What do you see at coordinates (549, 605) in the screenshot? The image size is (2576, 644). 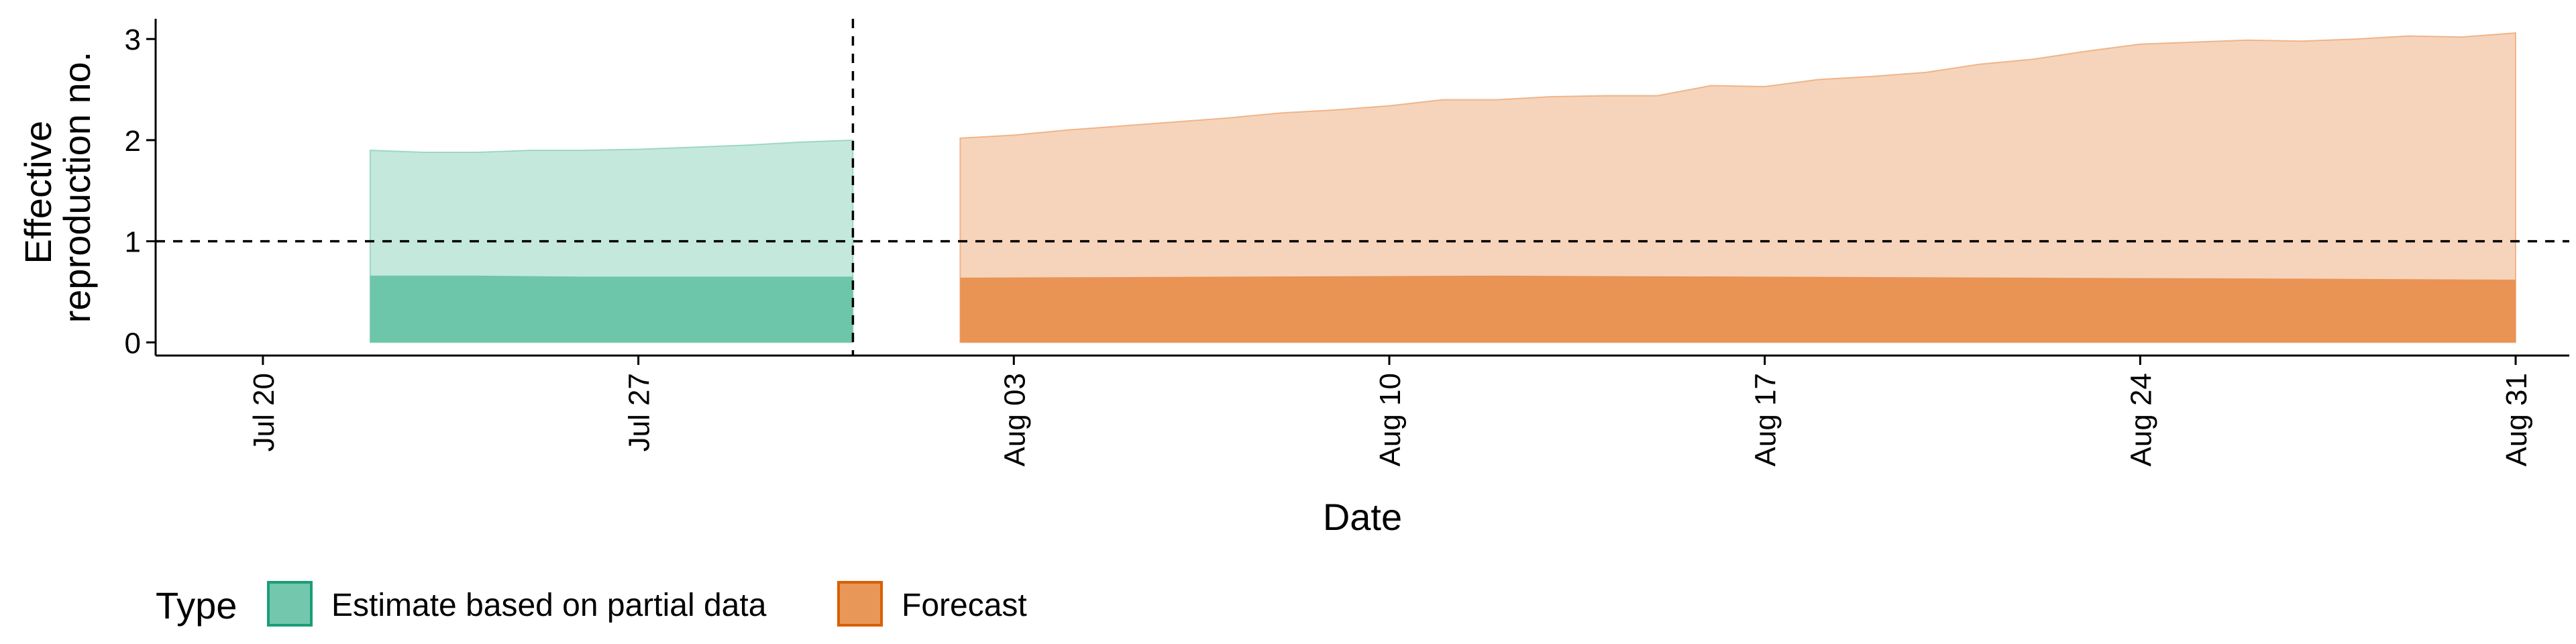 I see `legend-label-estimate: Estimate based on partial data` at bounding box center [549, 605].